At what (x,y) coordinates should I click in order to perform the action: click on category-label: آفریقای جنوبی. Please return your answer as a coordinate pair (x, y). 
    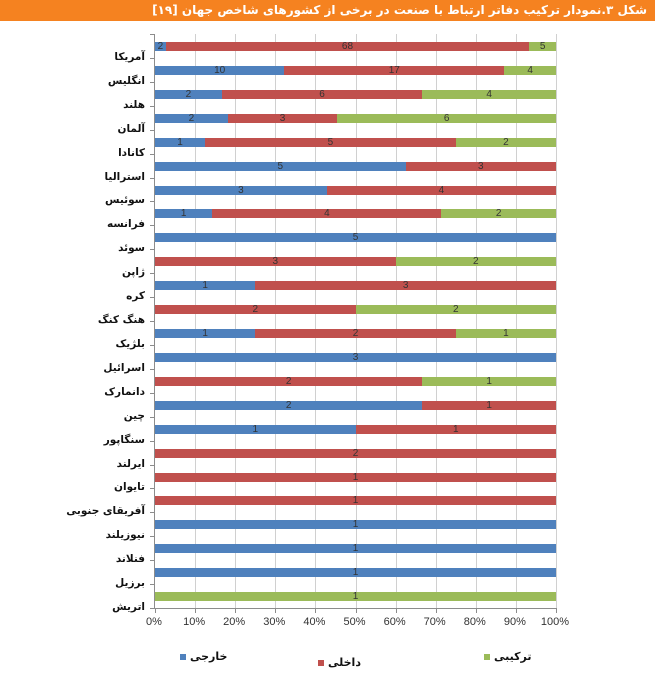
    Looking at the image, I should click on (105, 511).